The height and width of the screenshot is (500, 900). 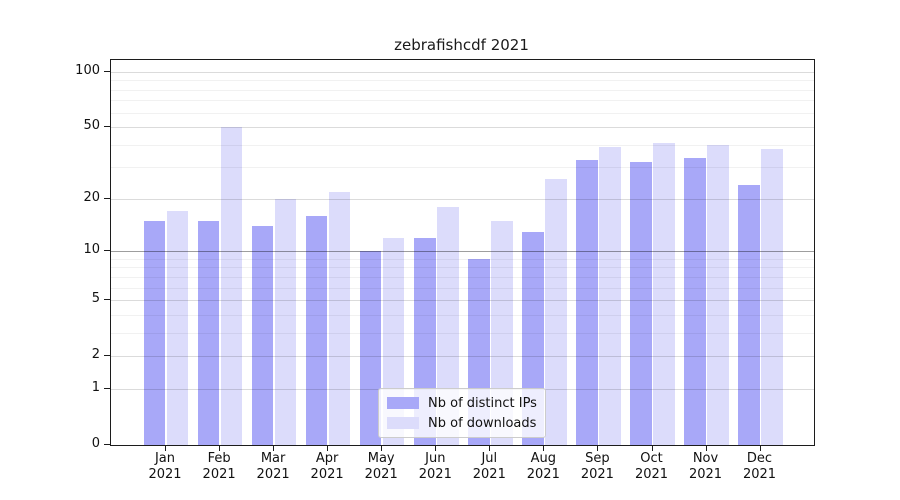 I want to click on legend-entry-distinct-ips: Nb of distinct IPs, so click(x=462, y=403).